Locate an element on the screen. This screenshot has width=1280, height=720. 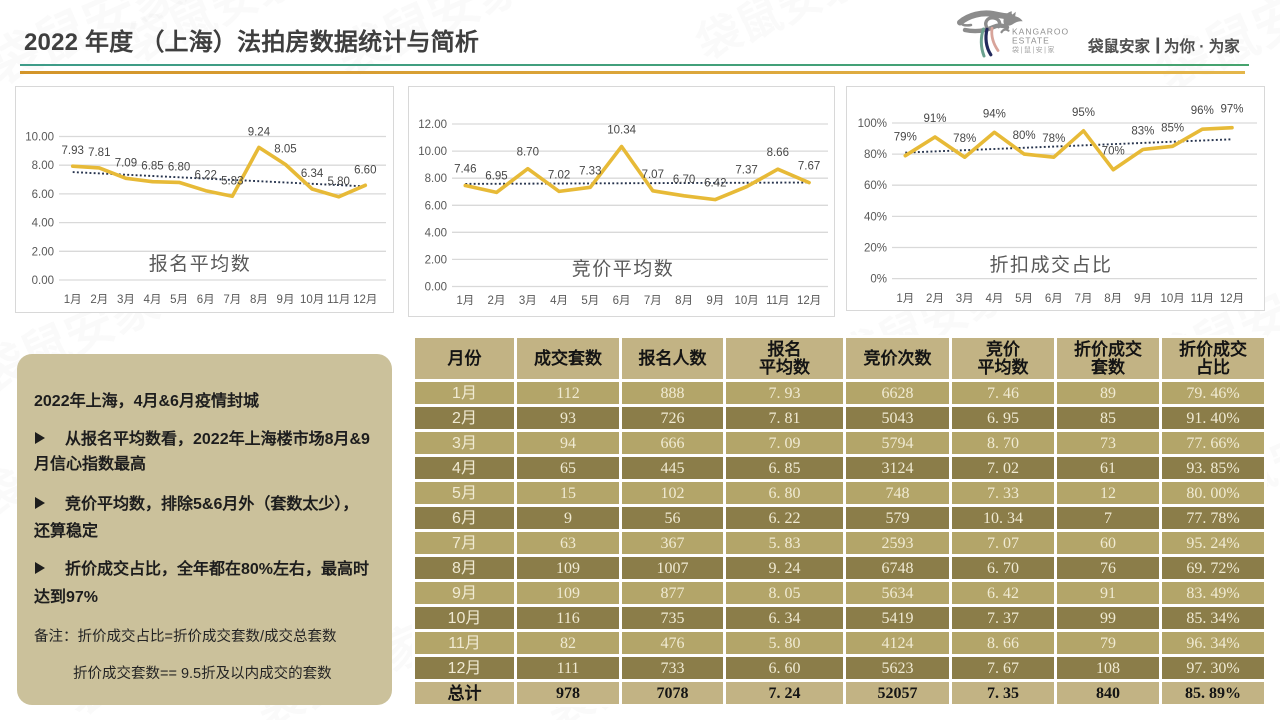
svg-text: 袋|鼠|安|家 is located at coordinates (1034, 49).